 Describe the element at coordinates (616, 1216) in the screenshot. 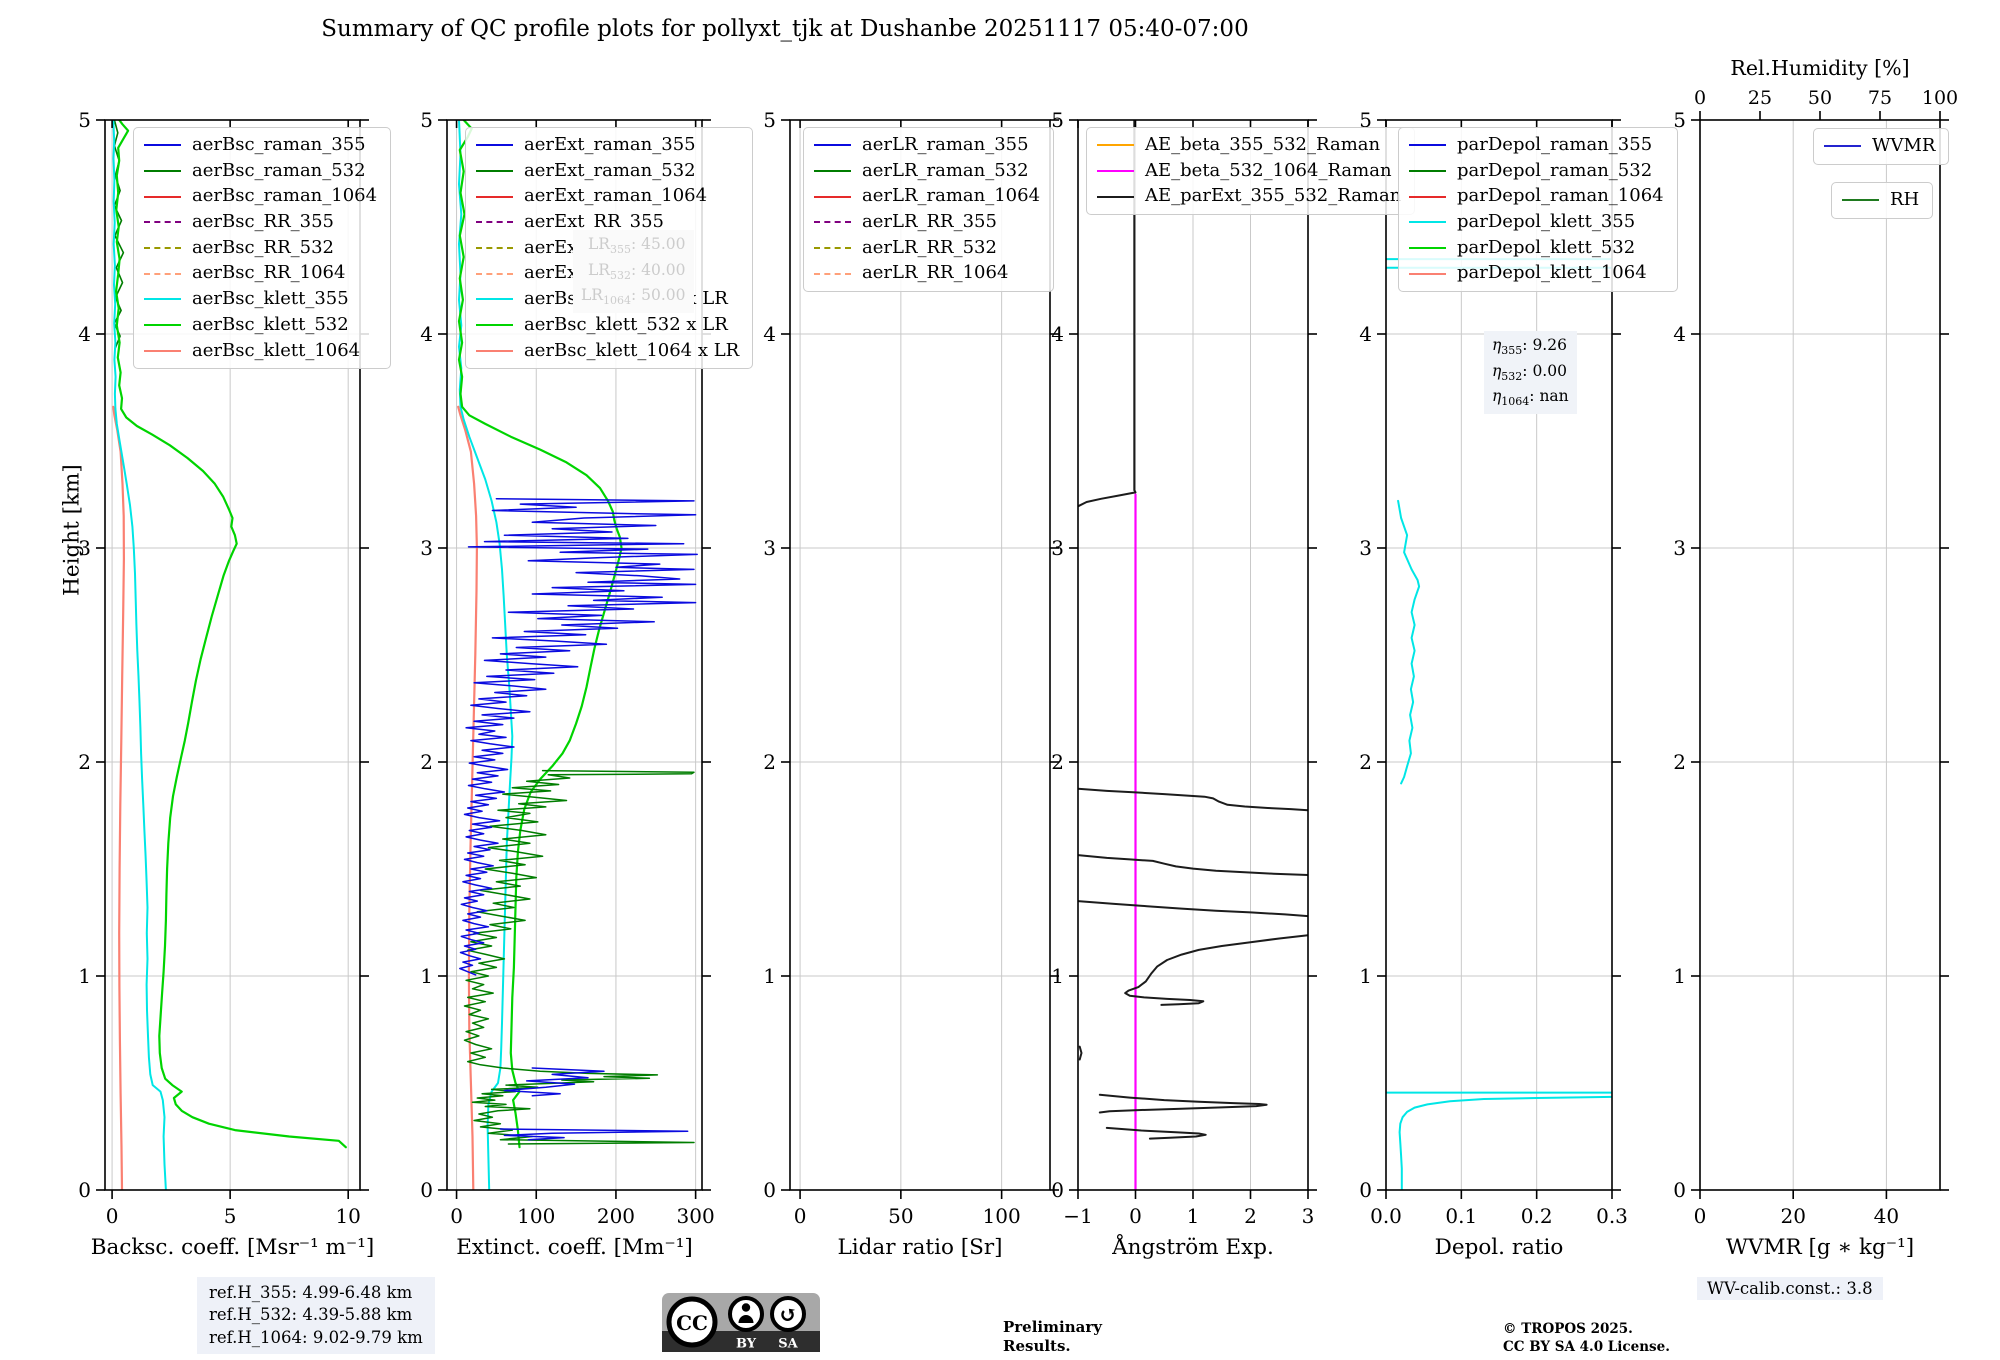

I see `x-tick-label: 200` at that location.